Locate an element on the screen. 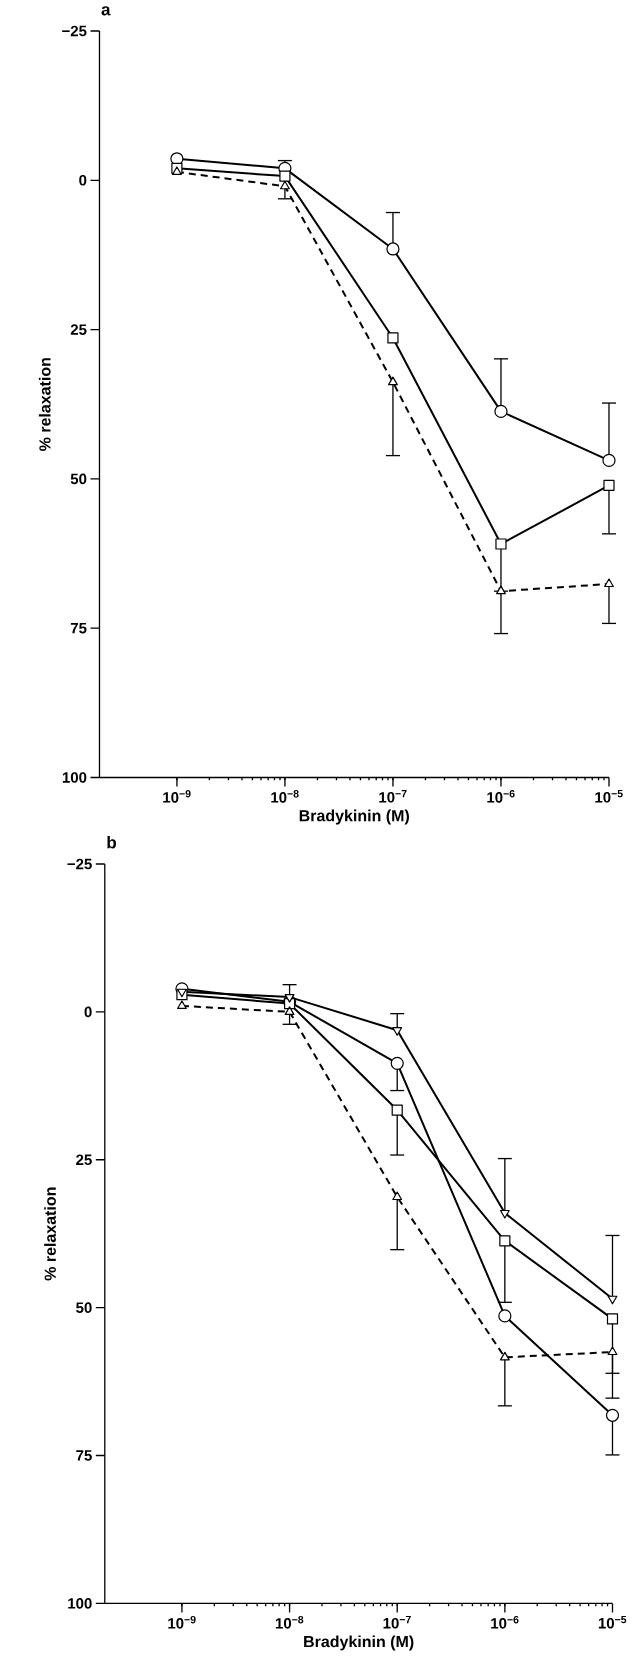 This screenshot has height=1677, width=638. chart-title: b is located at coordinates (112, 842).